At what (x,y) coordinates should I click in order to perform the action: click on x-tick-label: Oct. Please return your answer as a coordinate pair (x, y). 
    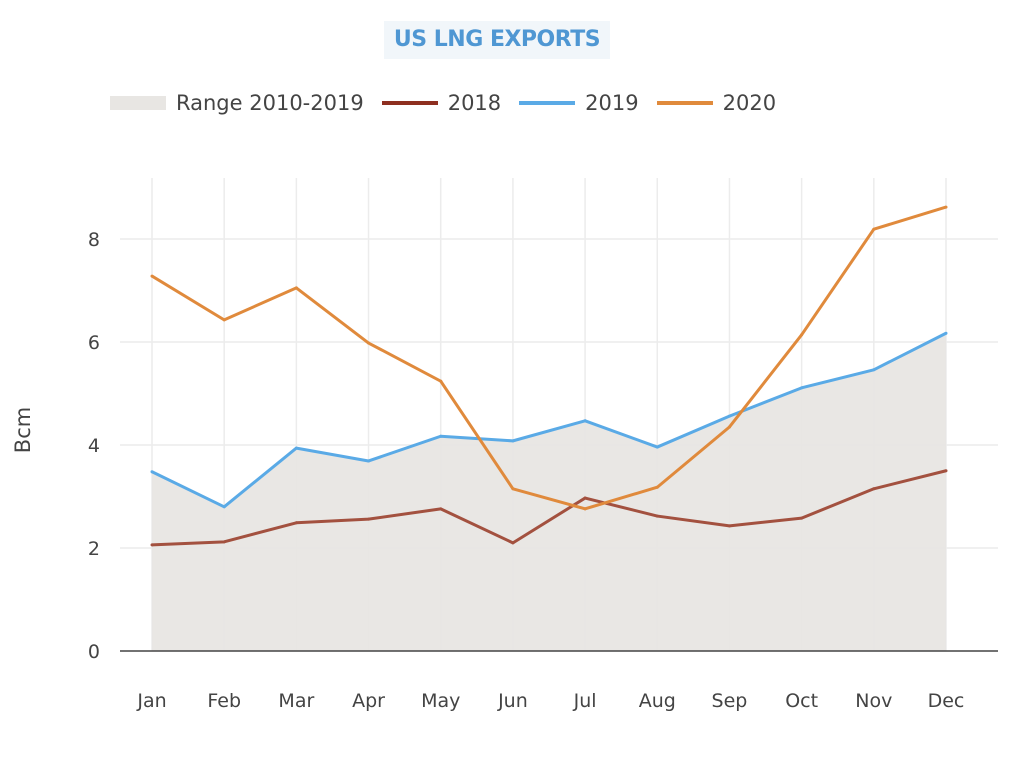
    Looking at the image, I should click on (801, 701).